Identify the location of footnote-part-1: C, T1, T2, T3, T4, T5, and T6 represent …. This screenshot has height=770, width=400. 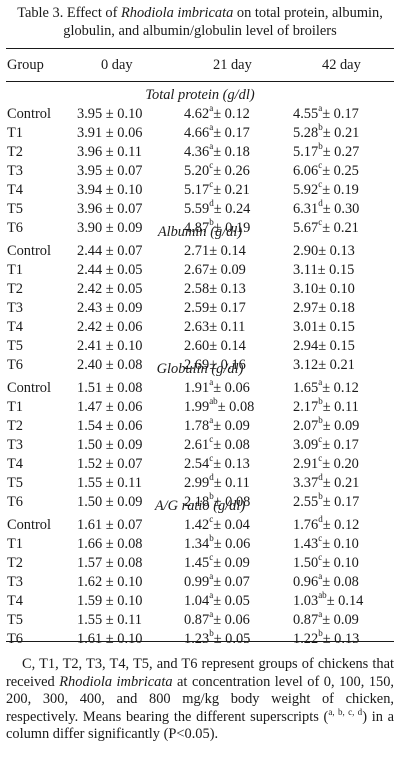
(200, 673).